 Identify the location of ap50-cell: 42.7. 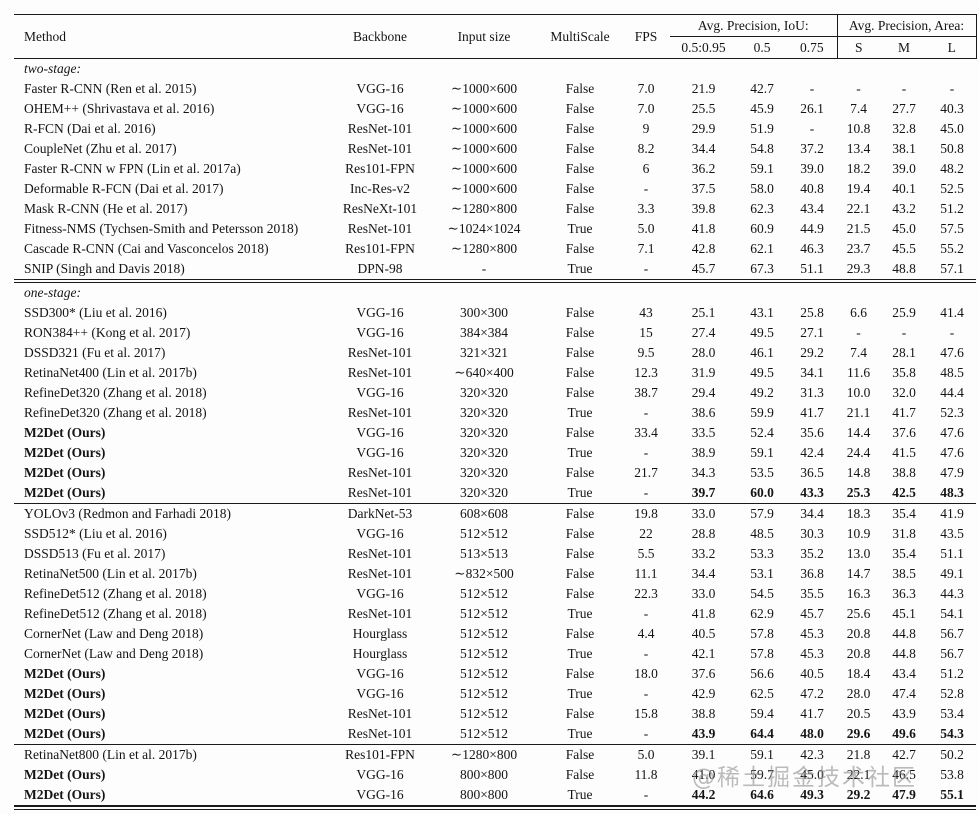
(762, 88).